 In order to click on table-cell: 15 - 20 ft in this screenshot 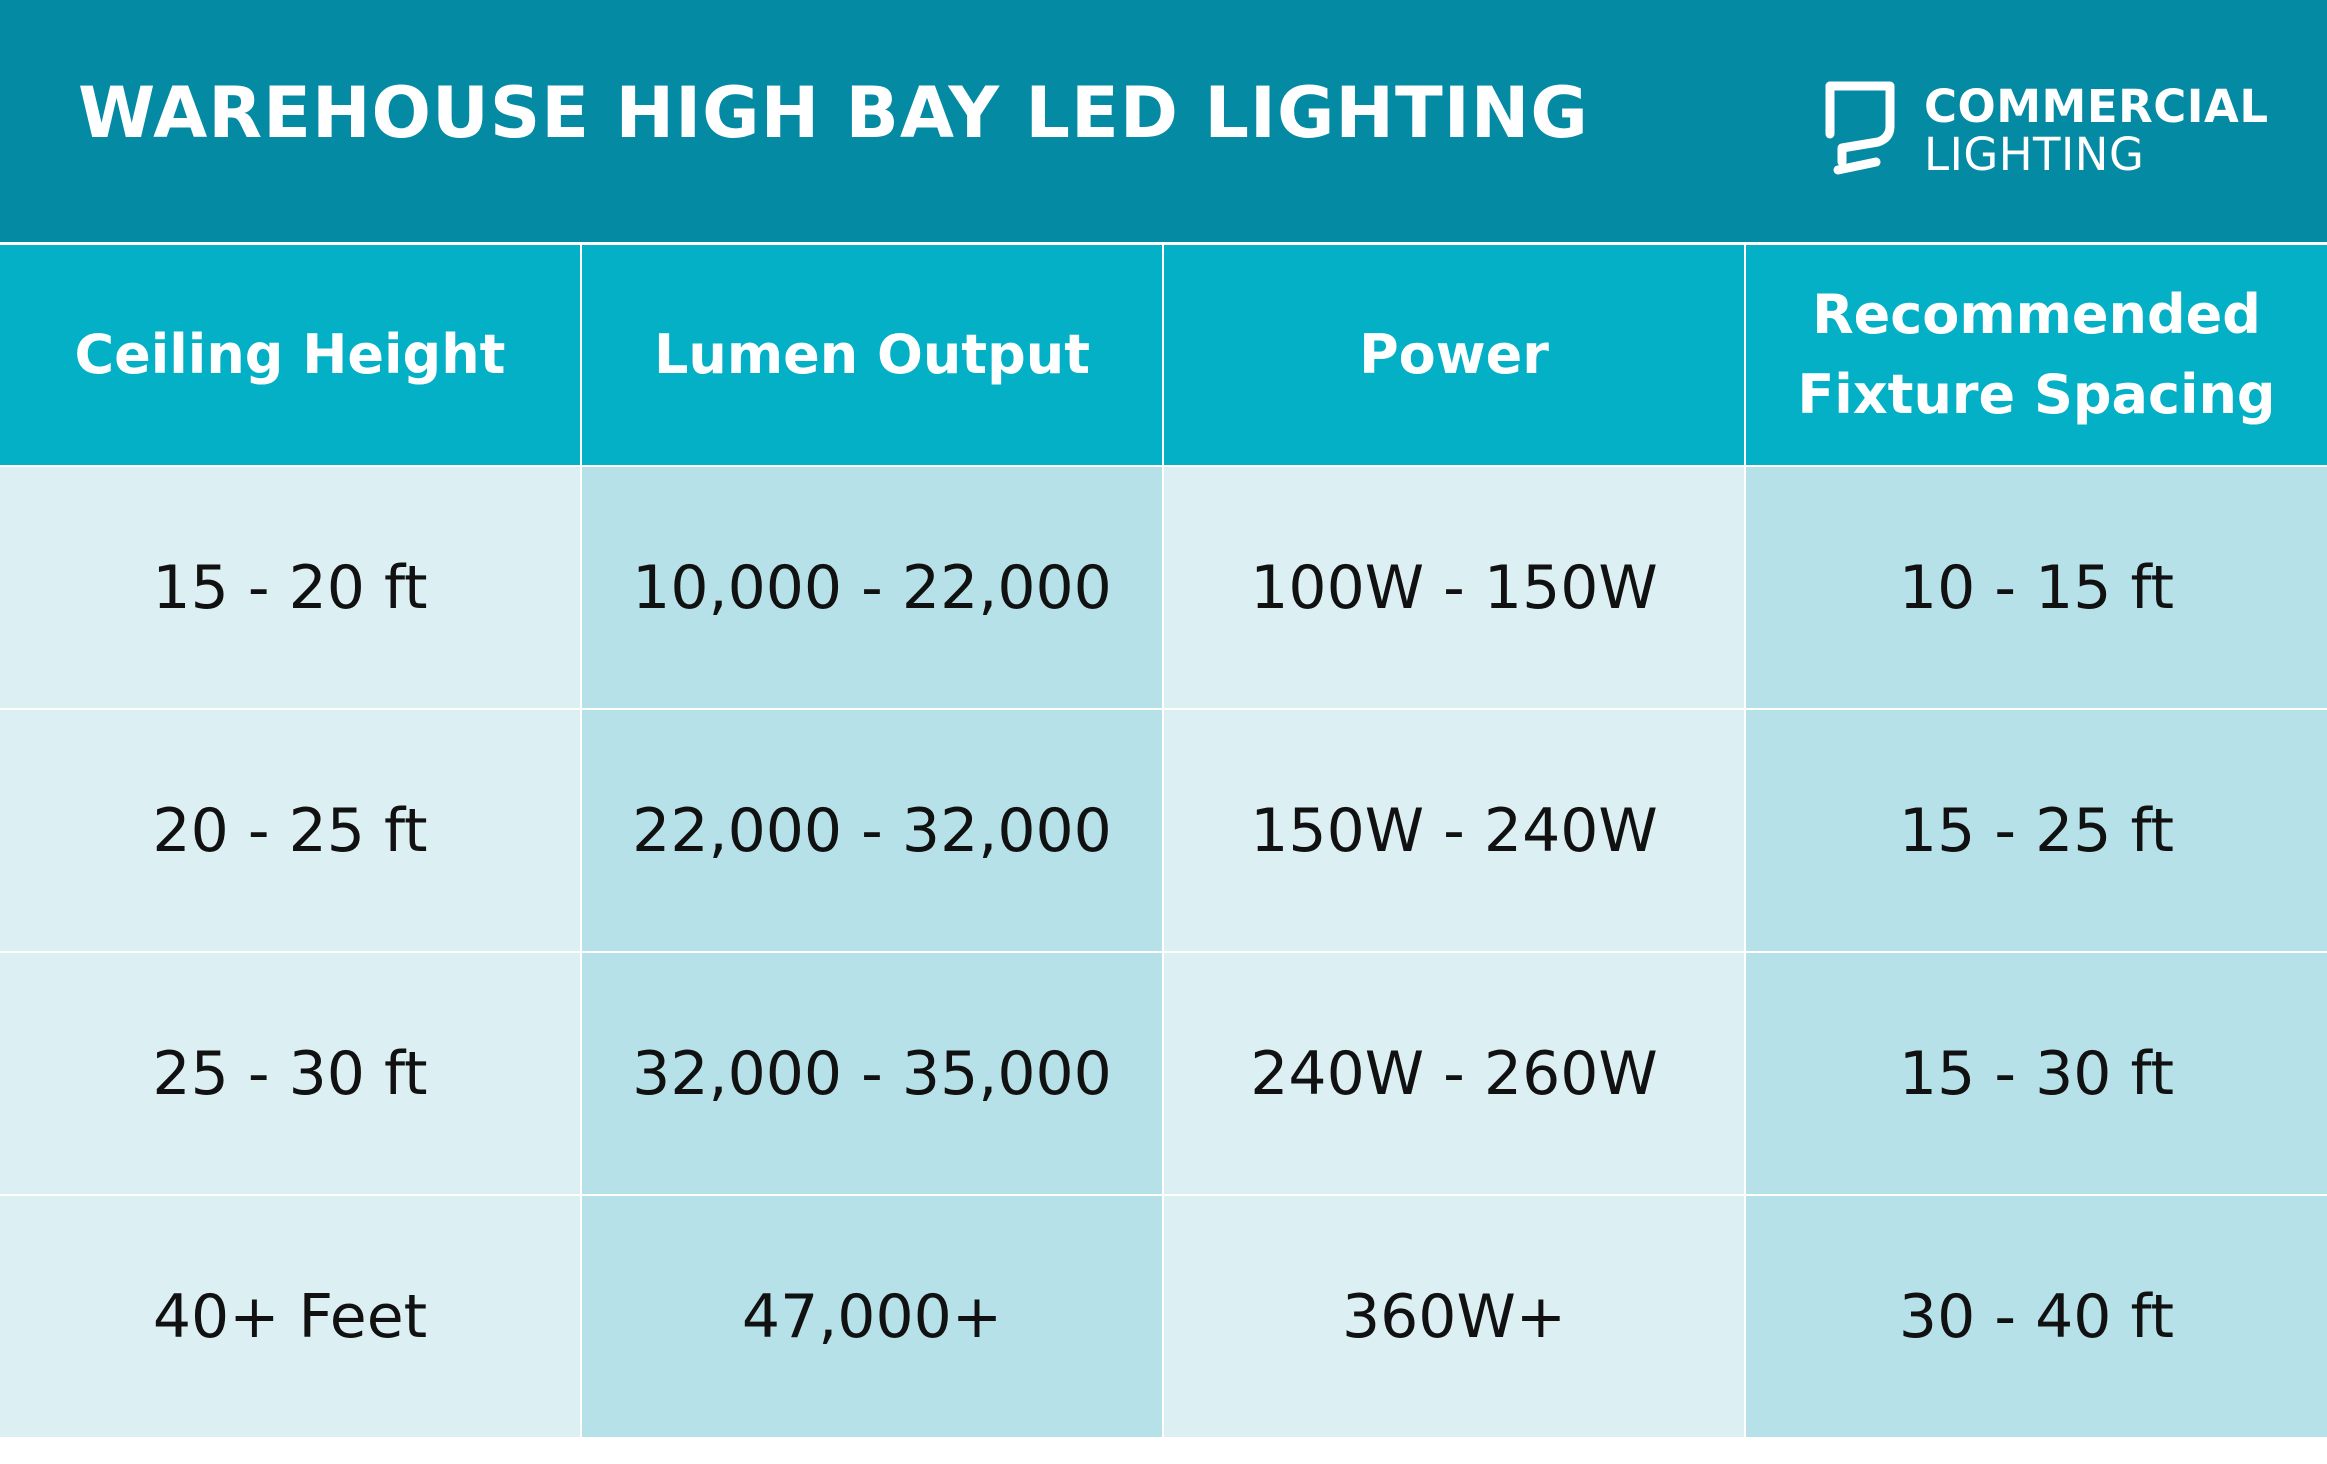, I will do `click(290, 587)`.